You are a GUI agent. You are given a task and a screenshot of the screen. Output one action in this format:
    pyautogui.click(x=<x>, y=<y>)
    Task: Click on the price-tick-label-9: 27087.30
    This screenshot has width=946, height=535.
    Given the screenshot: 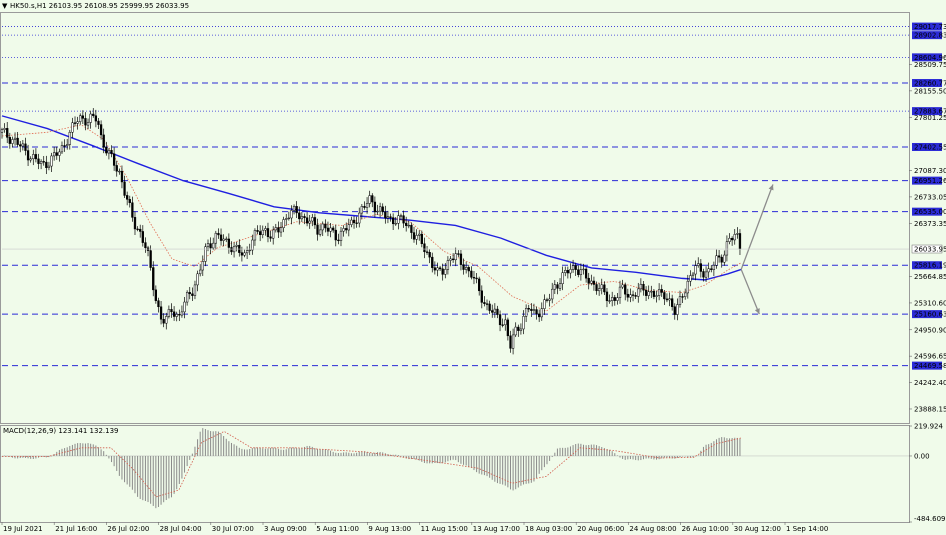 What is the action you would take?
    pyautogui.click(x=930, y=171)
    